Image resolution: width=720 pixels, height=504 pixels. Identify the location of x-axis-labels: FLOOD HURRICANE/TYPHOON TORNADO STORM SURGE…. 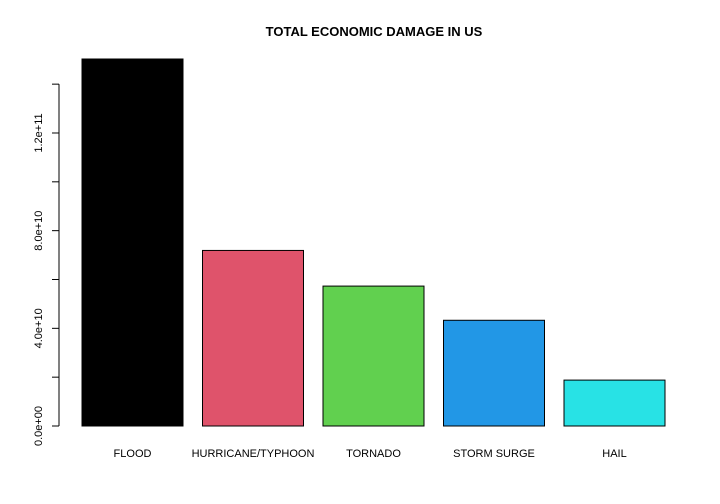
(370, 454).